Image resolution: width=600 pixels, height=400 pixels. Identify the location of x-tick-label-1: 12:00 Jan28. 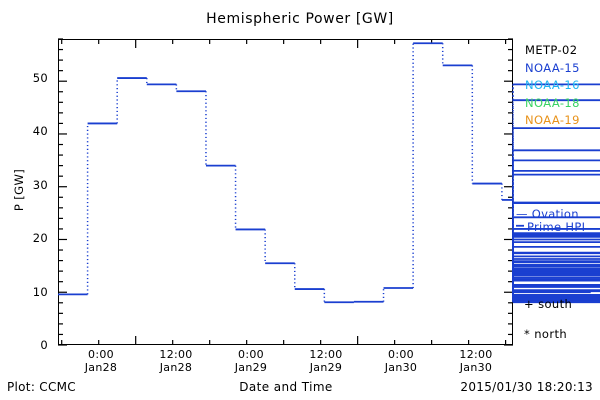
(176, 361).